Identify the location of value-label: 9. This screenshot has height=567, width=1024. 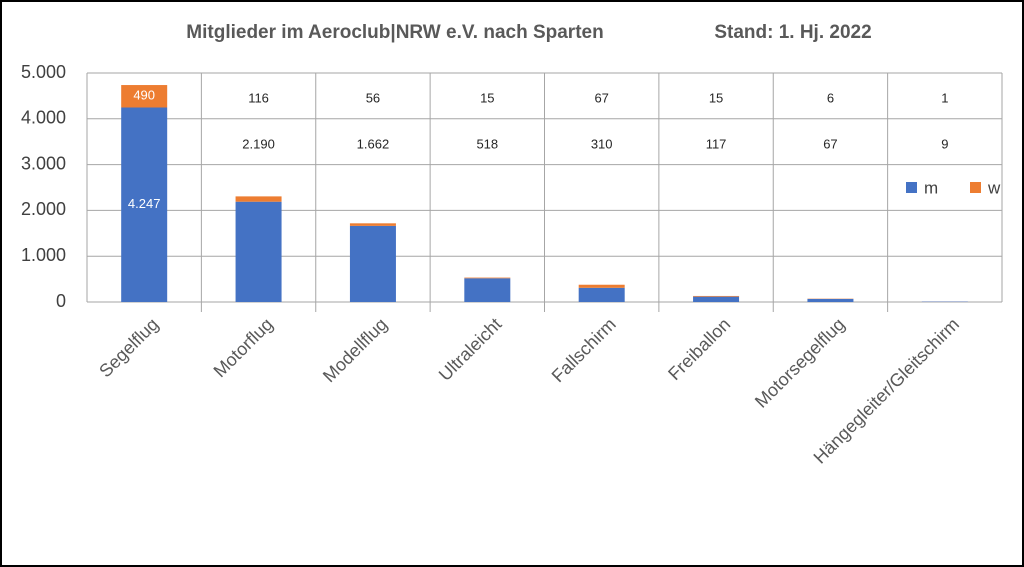
(944, 143).